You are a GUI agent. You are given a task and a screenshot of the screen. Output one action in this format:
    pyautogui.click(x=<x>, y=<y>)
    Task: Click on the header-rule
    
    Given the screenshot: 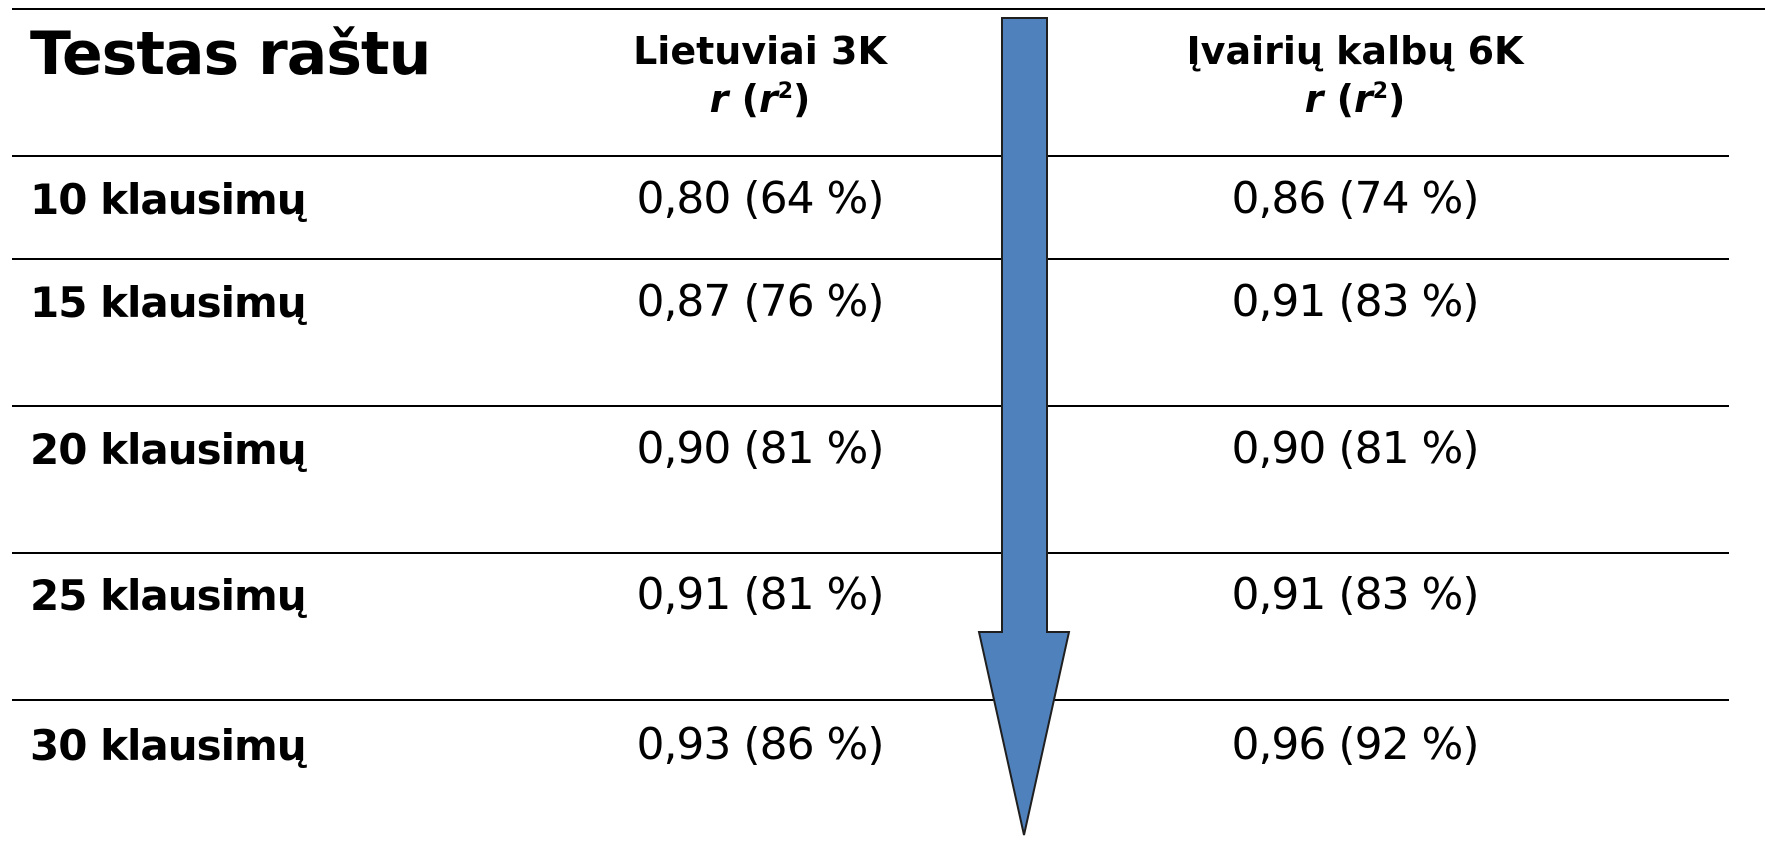 What is the action you would take?
    pyautogui.click(x=870, y=156)
    